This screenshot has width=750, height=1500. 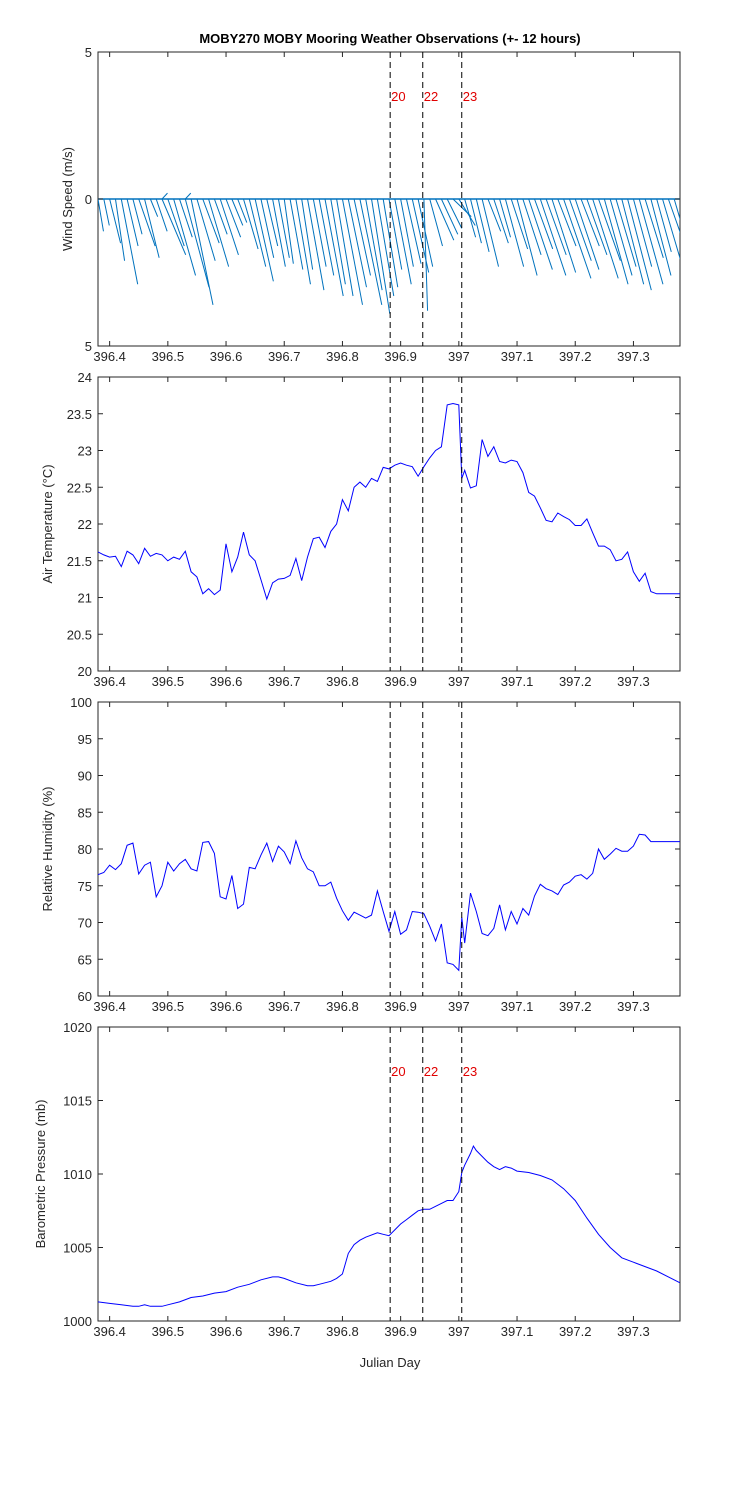 What do you see at coordinates (168, 1006) in the screenshot?
I see `humidity-xtick-label-1: 396.5` at bounding box center [168, 1006].